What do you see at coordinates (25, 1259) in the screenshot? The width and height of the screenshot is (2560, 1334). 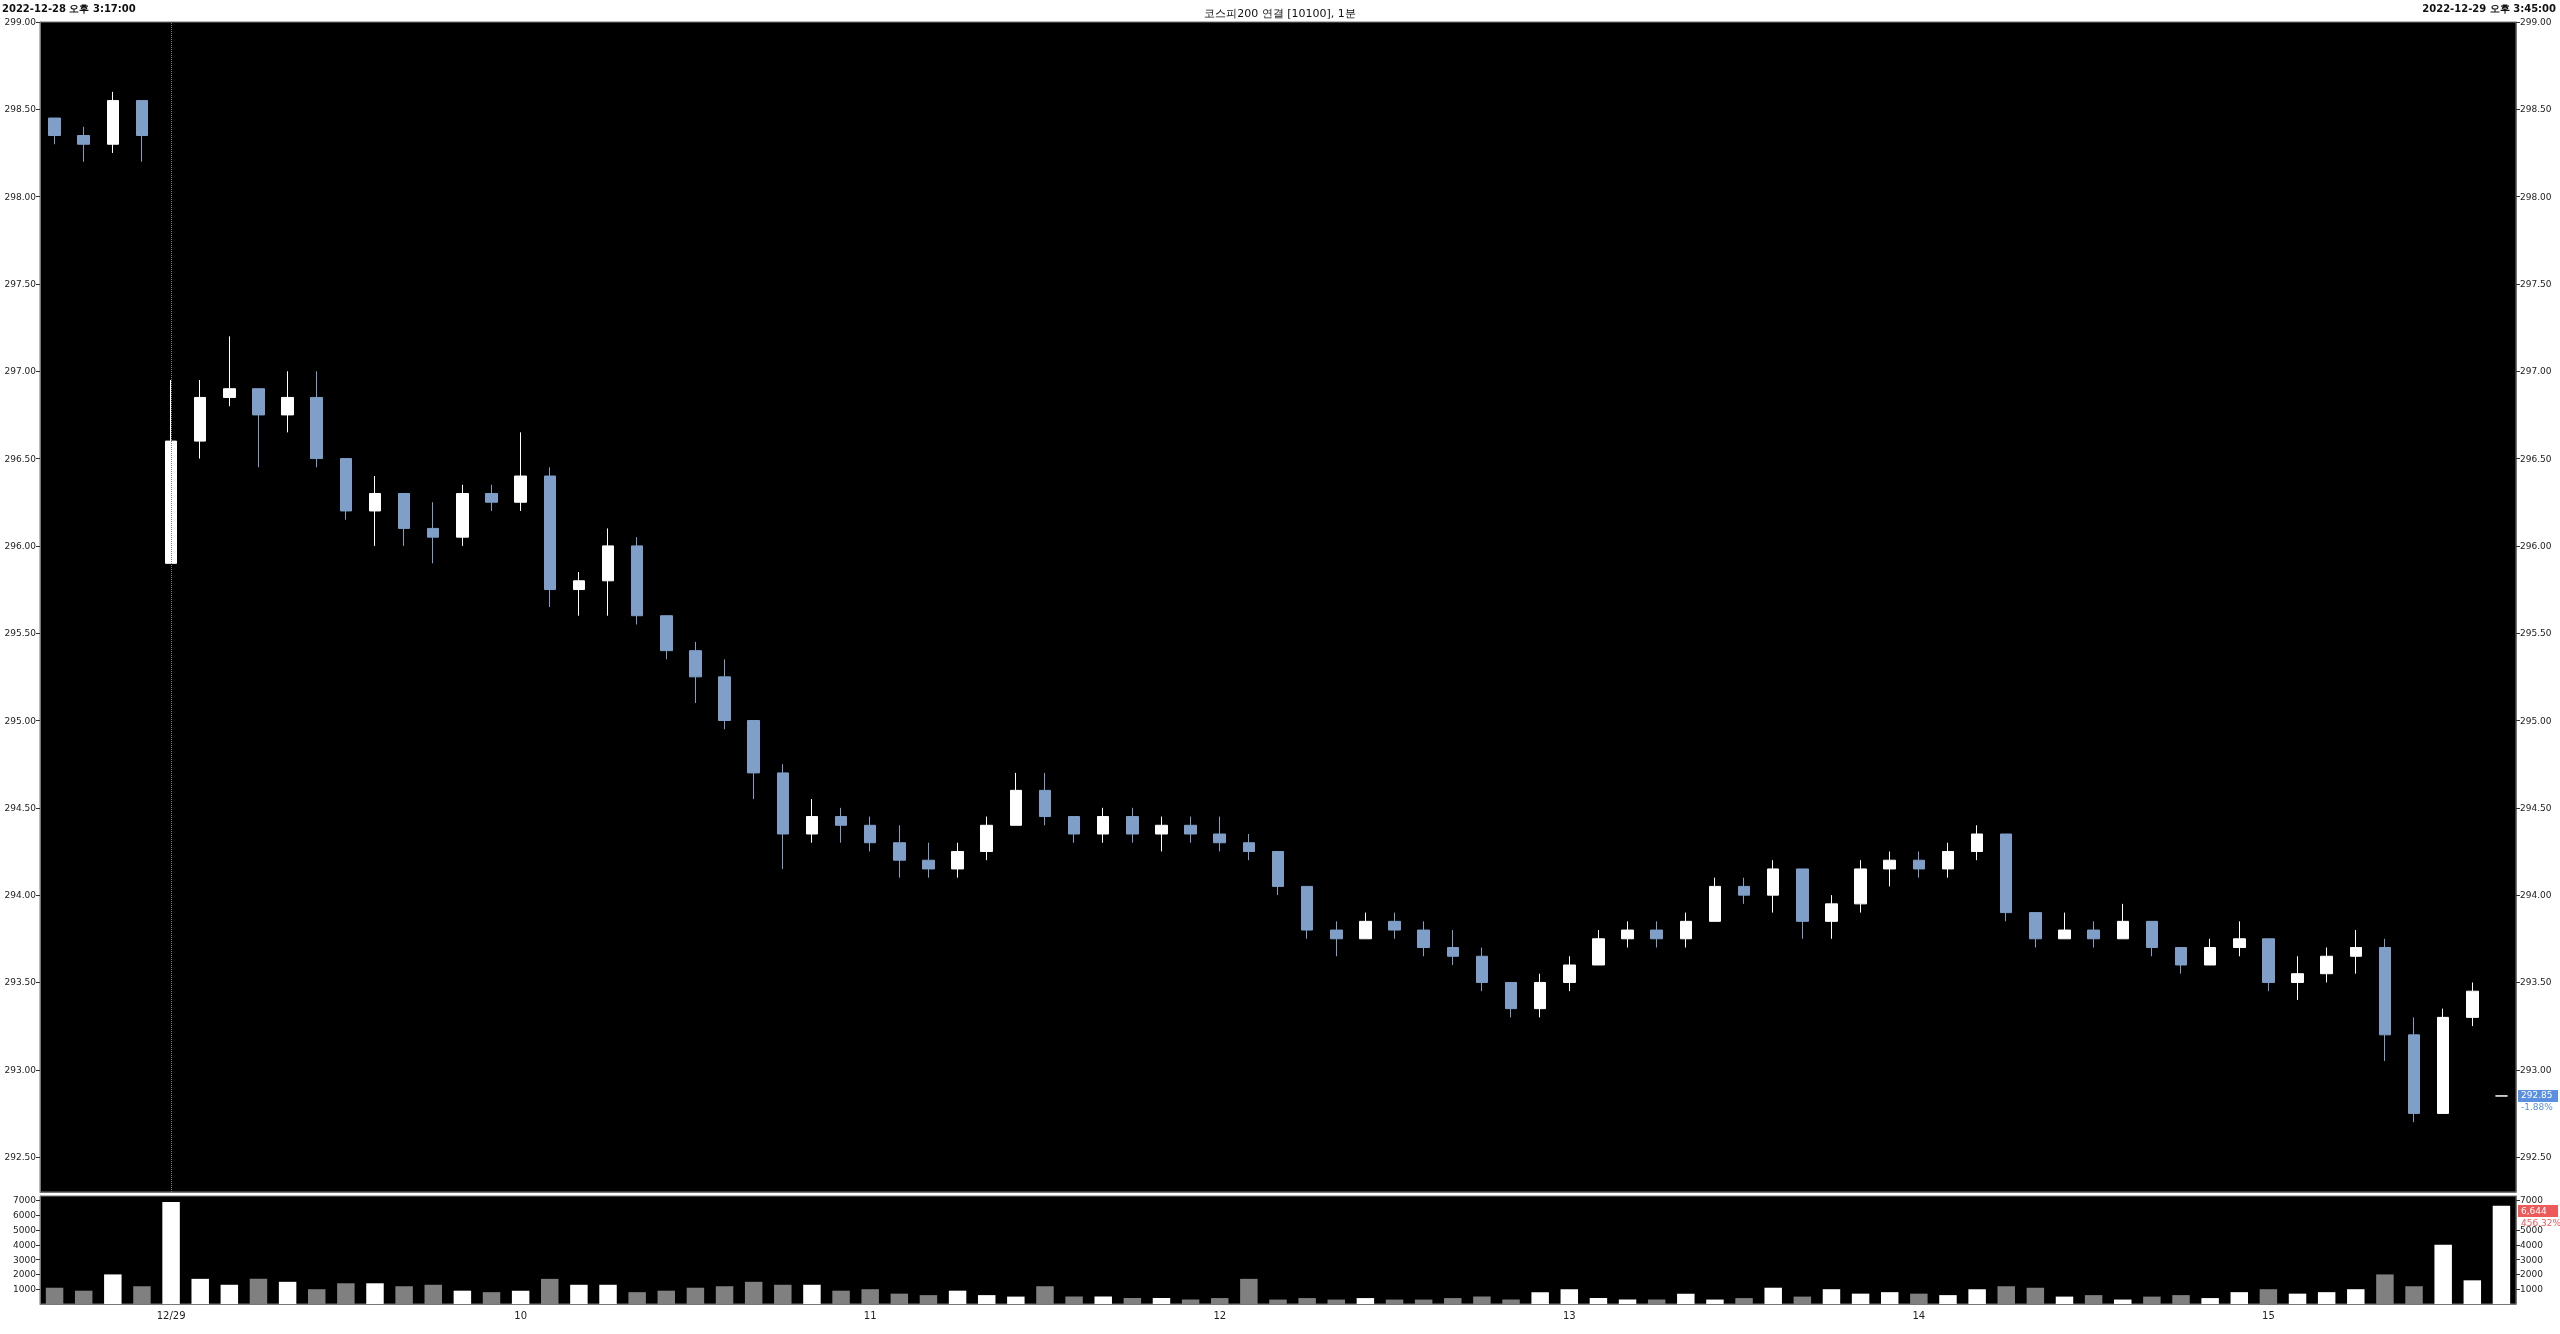 I see `y-tick-label: 3000` at bounding box center [25, 1259].